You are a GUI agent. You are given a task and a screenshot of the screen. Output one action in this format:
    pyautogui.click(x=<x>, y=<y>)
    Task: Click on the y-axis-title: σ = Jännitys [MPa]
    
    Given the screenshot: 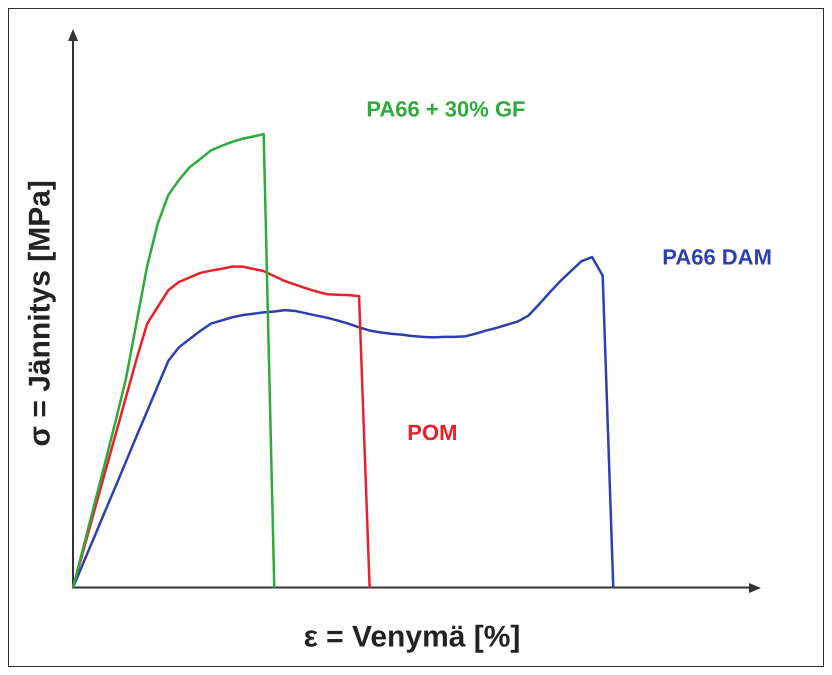 What is the action you would take?
    pyautogui.click(x=39, y=313)
    